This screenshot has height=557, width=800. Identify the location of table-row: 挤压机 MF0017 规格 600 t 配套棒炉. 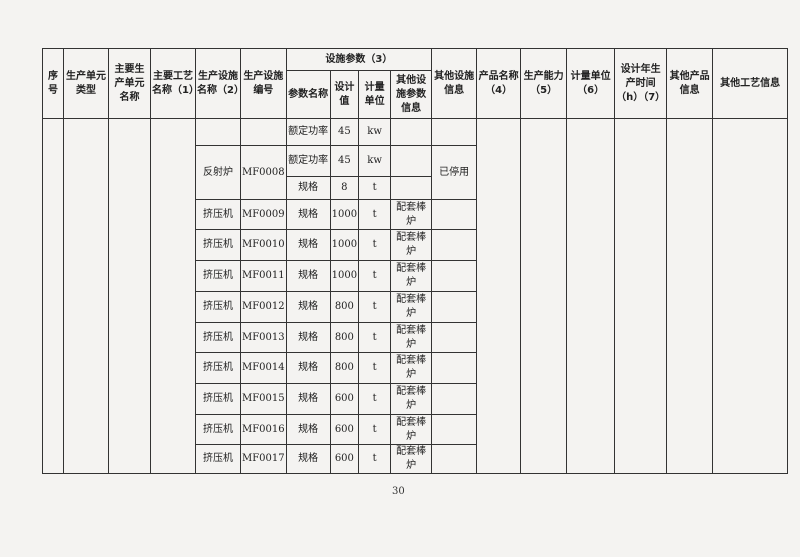
(415, 459).